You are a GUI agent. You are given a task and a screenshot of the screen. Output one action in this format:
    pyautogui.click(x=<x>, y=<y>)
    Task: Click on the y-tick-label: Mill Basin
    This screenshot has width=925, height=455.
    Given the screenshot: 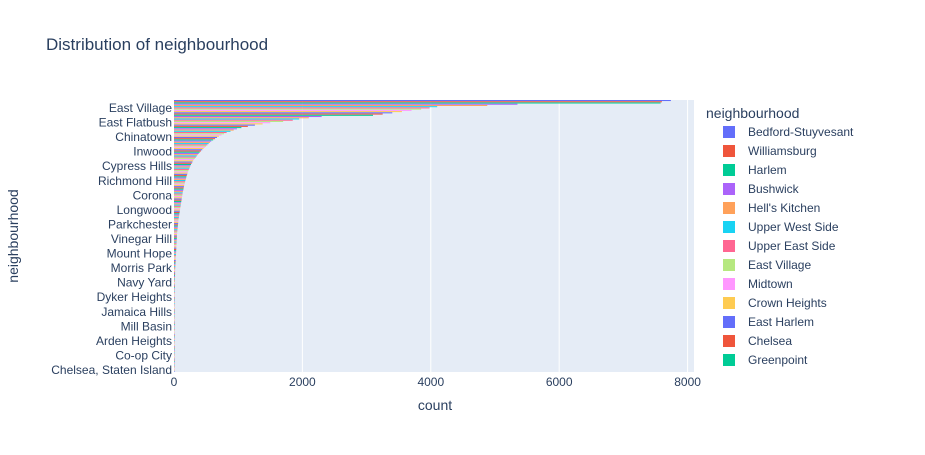 What is the action you would take?
    pyautogui.click(x=146, y=326)
    